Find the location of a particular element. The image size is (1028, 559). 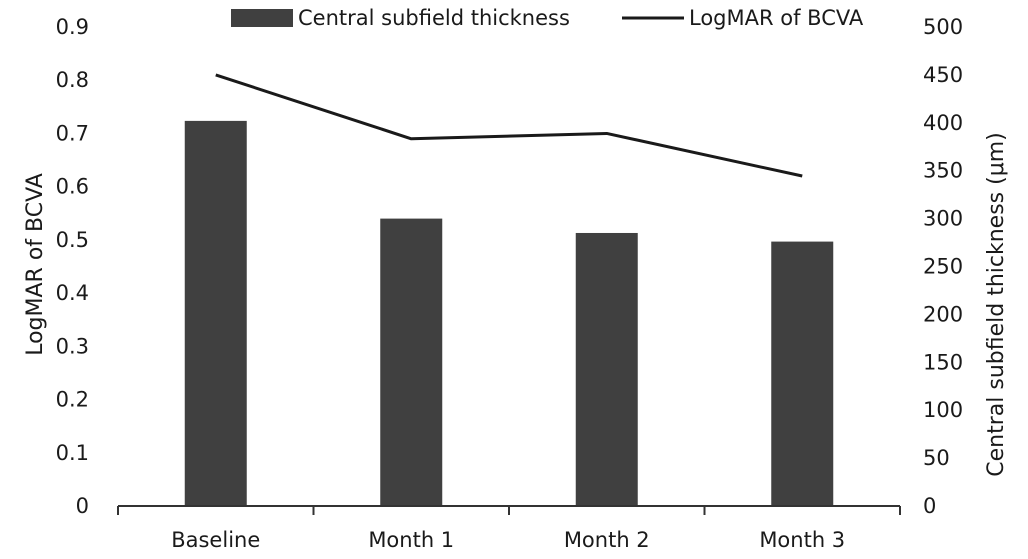

y2-tick-label: 100 is located at coordinates (943, 410).